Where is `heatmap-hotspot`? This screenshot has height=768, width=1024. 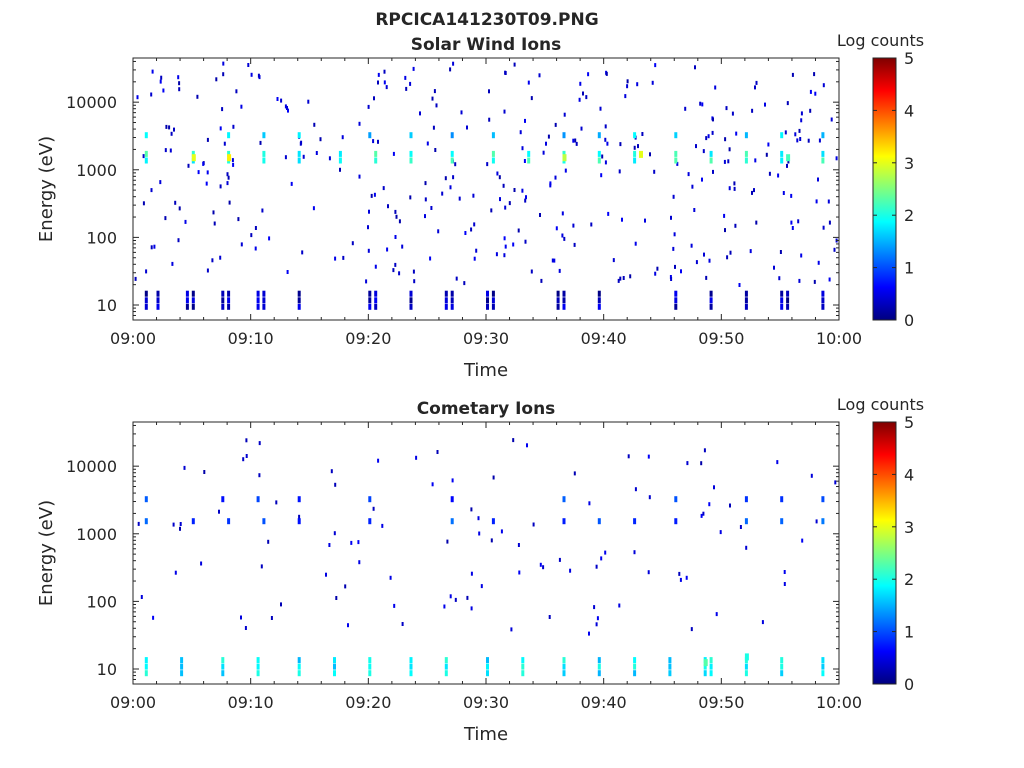
heatmap-hotspot is located at coordinates (705, 663).